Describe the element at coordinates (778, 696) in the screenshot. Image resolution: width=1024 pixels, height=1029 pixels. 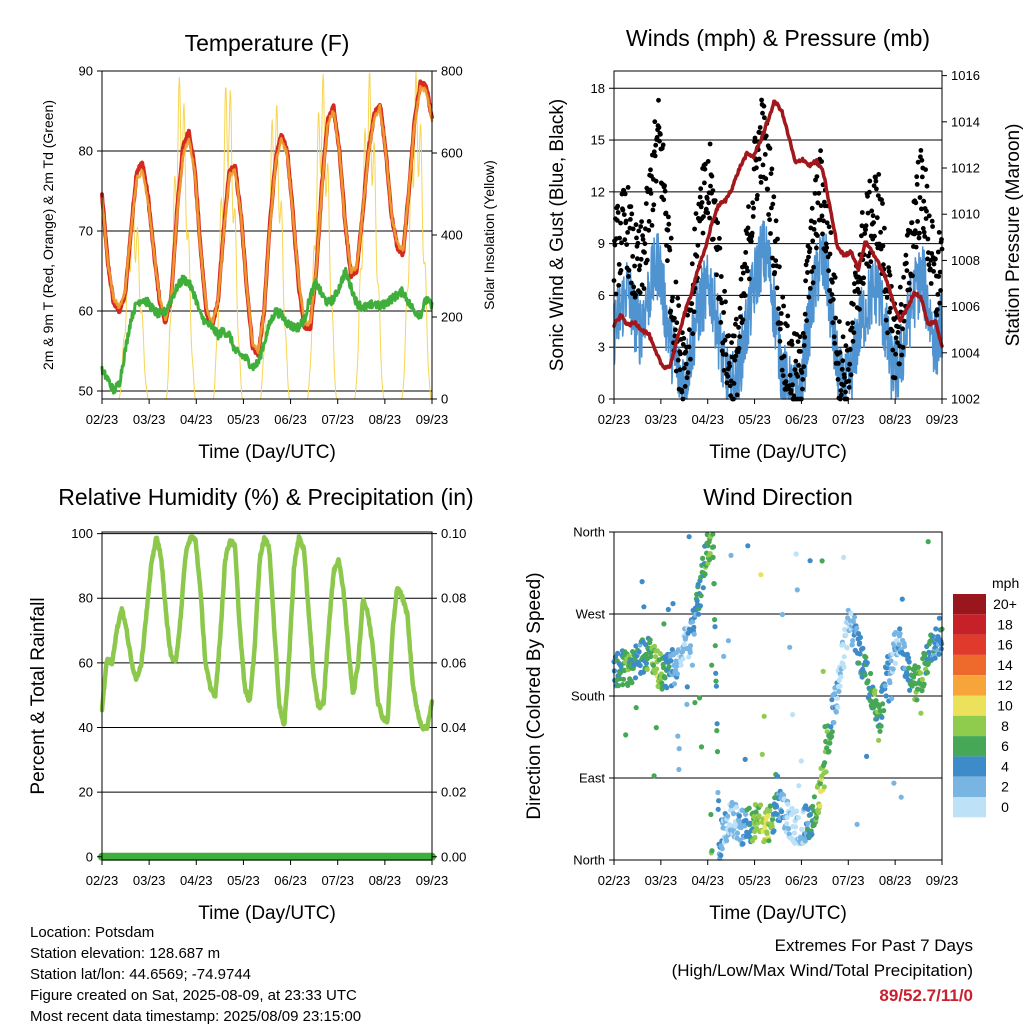
I see `wind-direction-points` at that location.